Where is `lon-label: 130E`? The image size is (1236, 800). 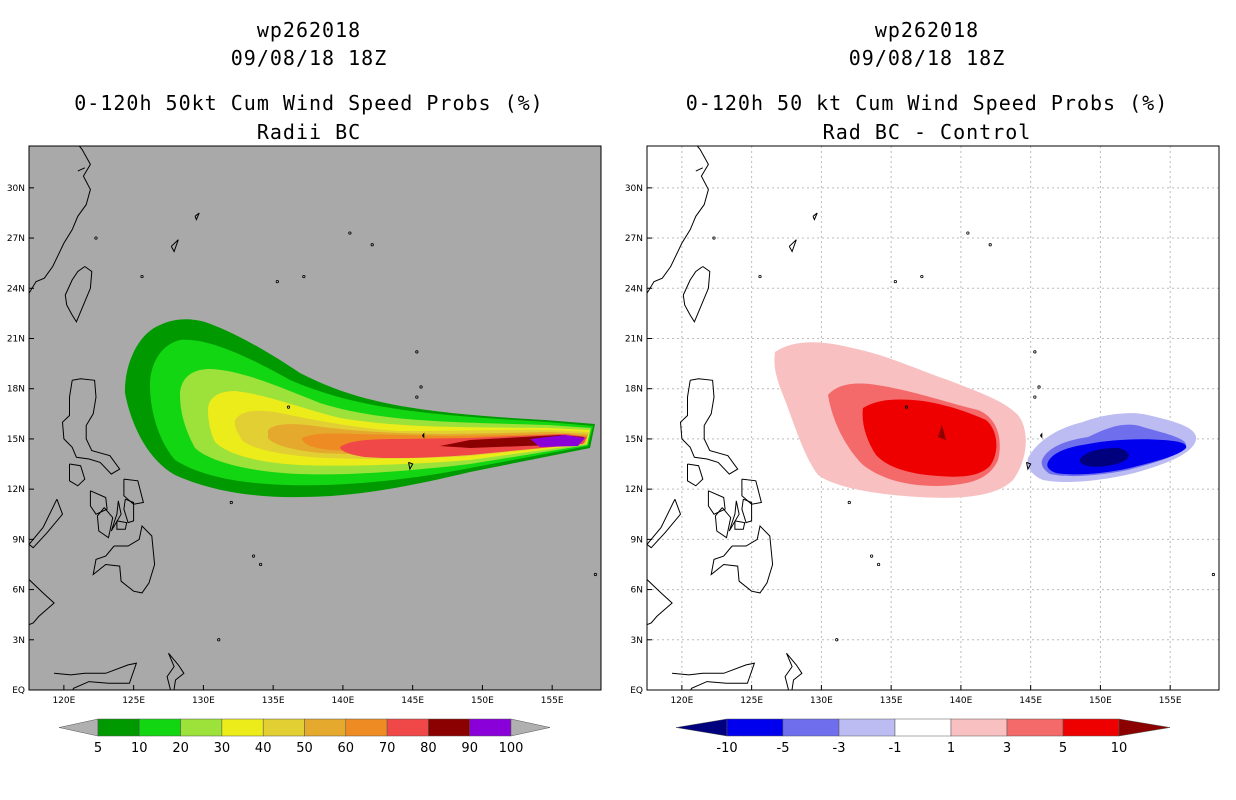 lon-label: 130E is located at coordinates (203, 701).